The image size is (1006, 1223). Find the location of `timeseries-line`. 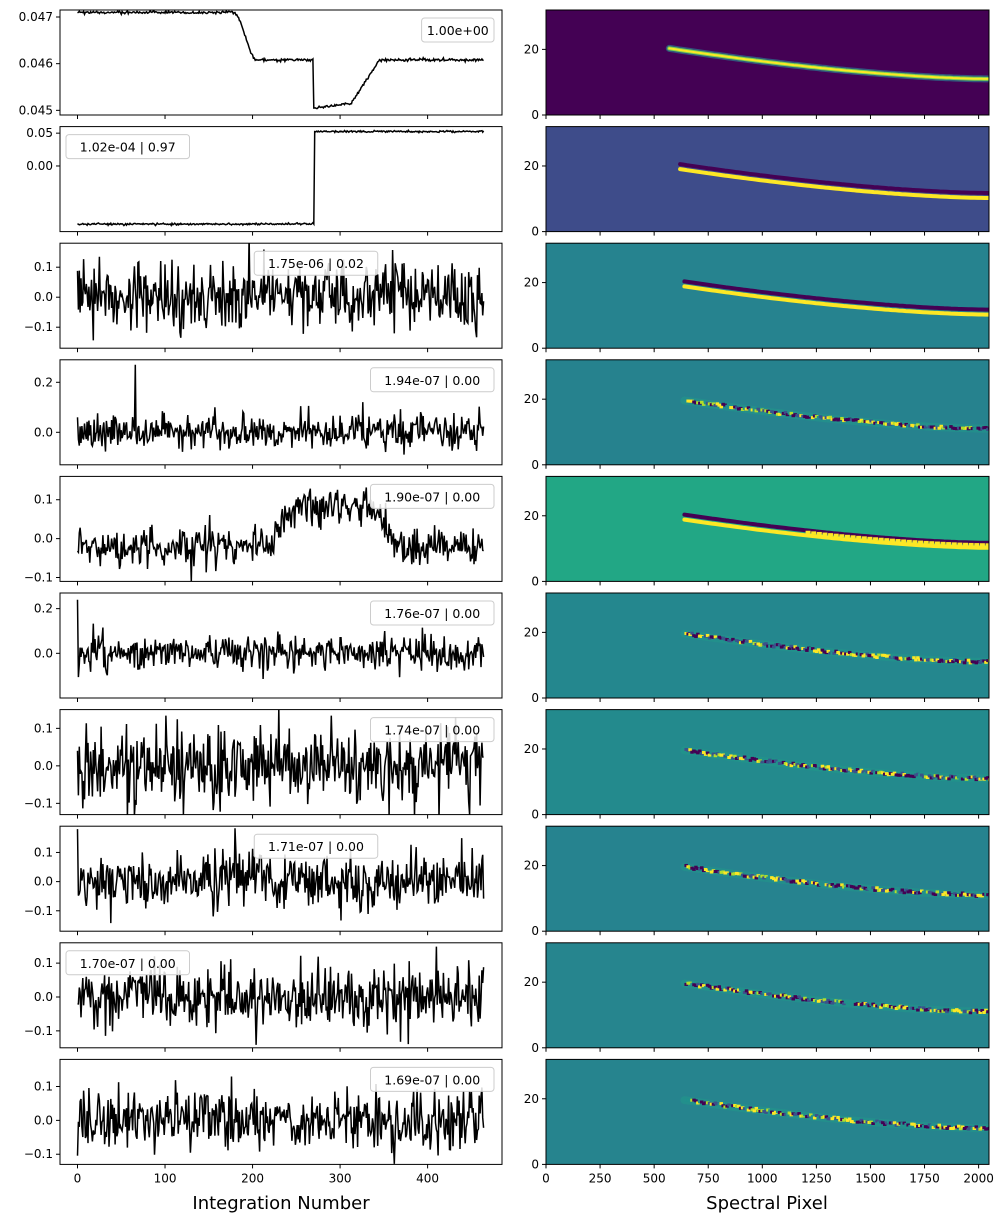

timeseries-line is located at coordinates (280, 409).